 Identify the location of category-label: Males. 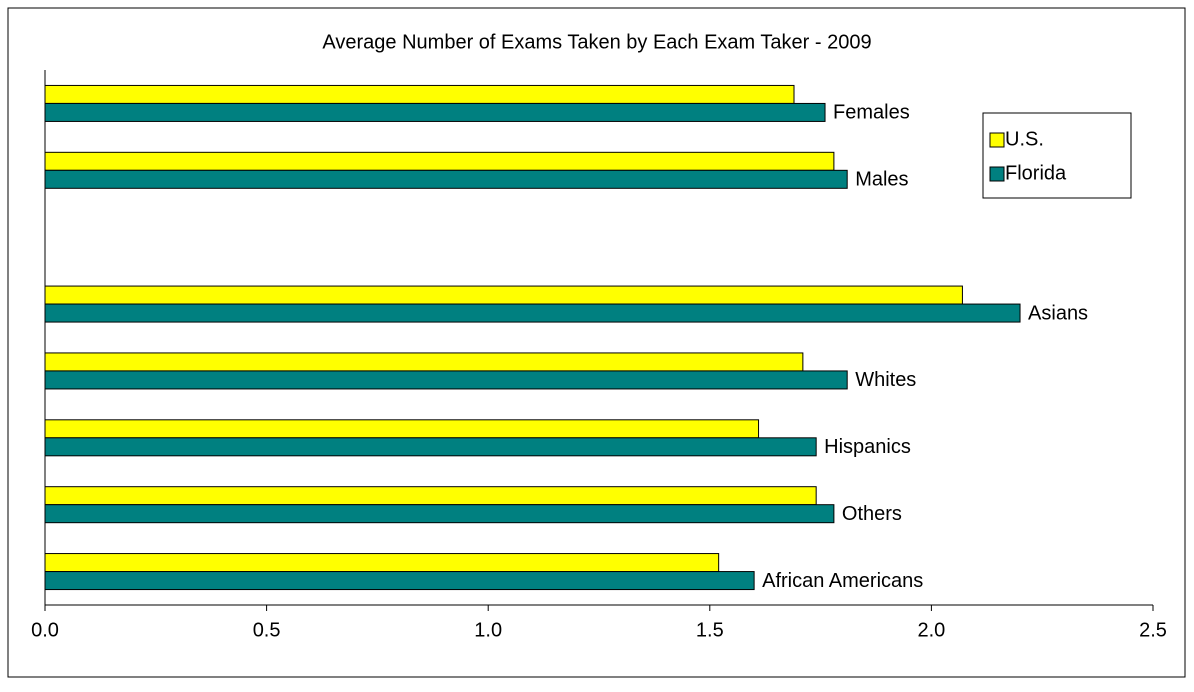
(881, 180).